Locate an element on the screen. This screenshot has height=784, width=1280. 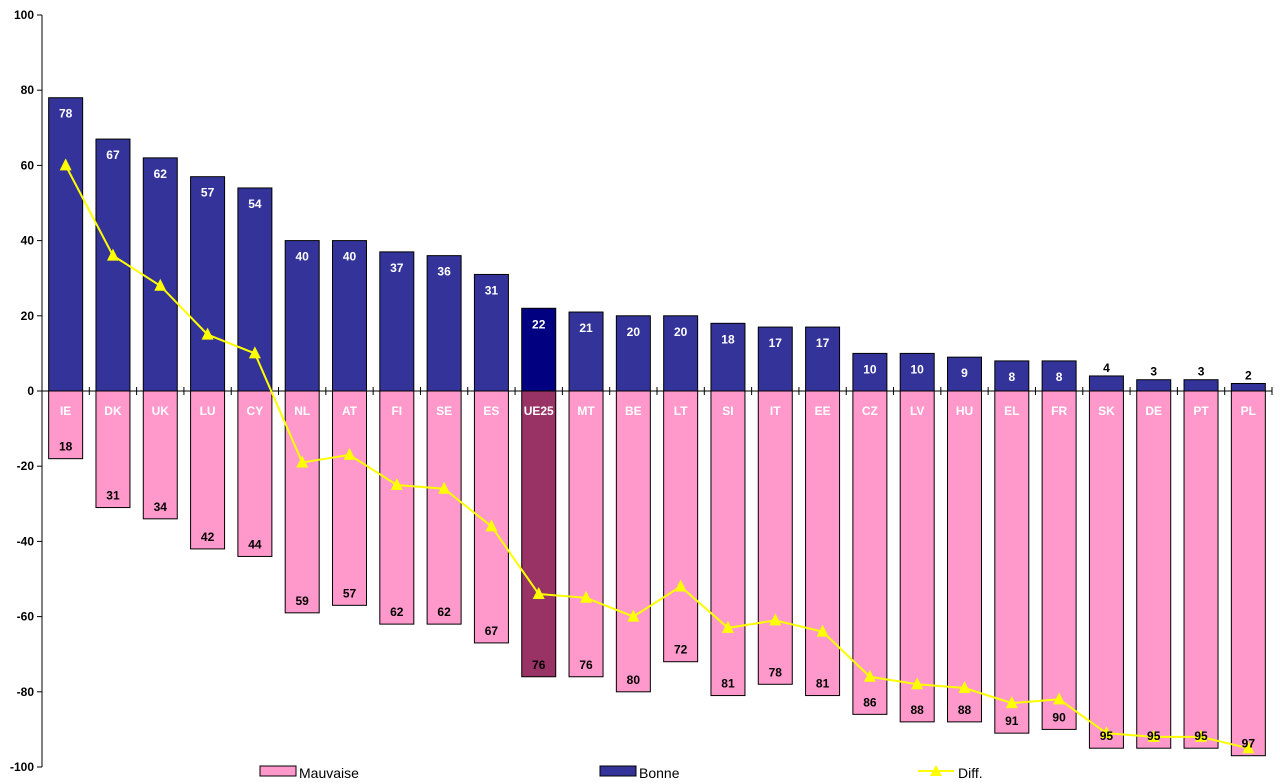
legend-label-diff: Diff. is located at coordinates (970, 773).